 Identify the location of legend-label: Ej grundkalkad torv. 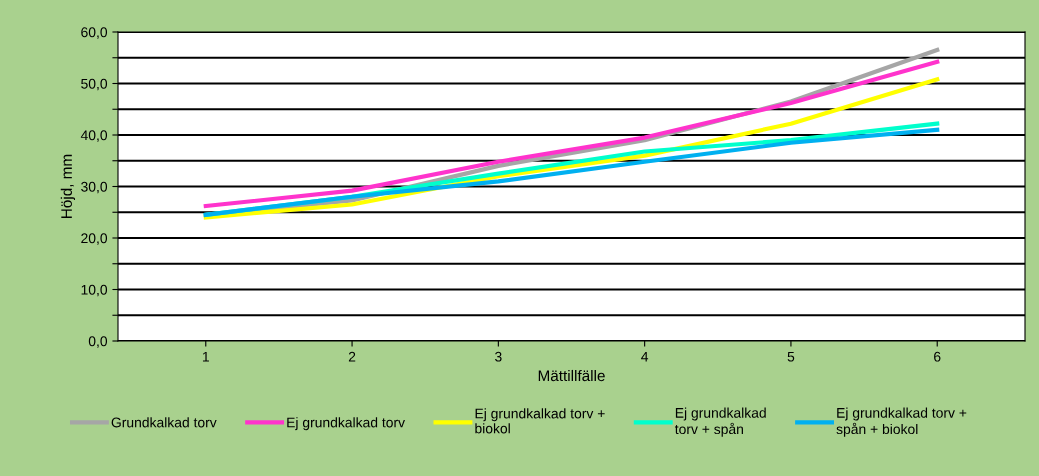
(346, 424).